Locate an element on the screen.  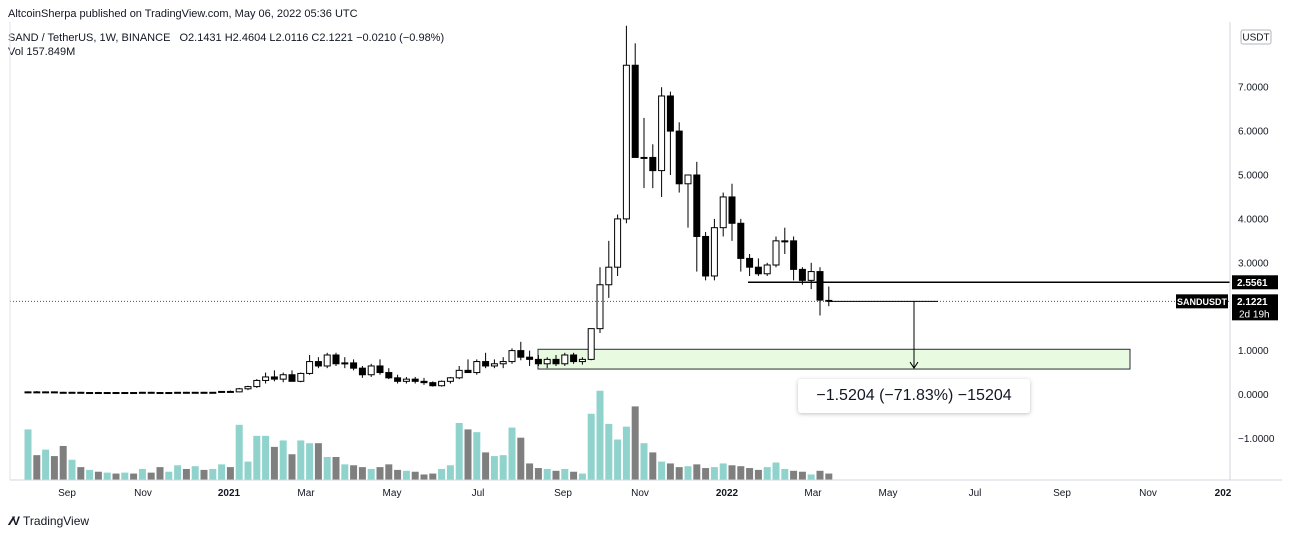
price-tick-label: 7.0000 is located at coordinates (1253, 88).